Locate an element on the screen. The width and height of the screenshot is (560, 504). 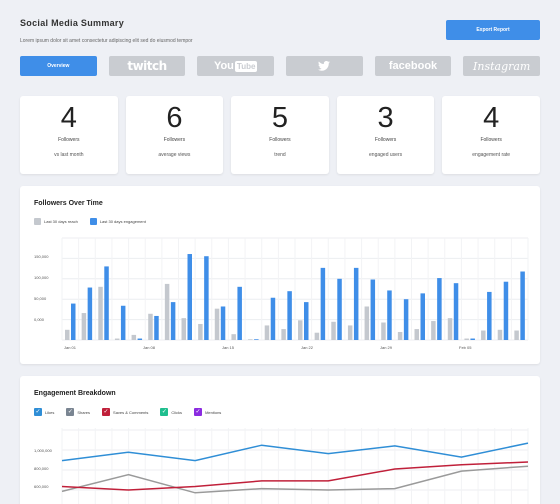
tab-youtube: You Tube is located at coordinates (236, 66).